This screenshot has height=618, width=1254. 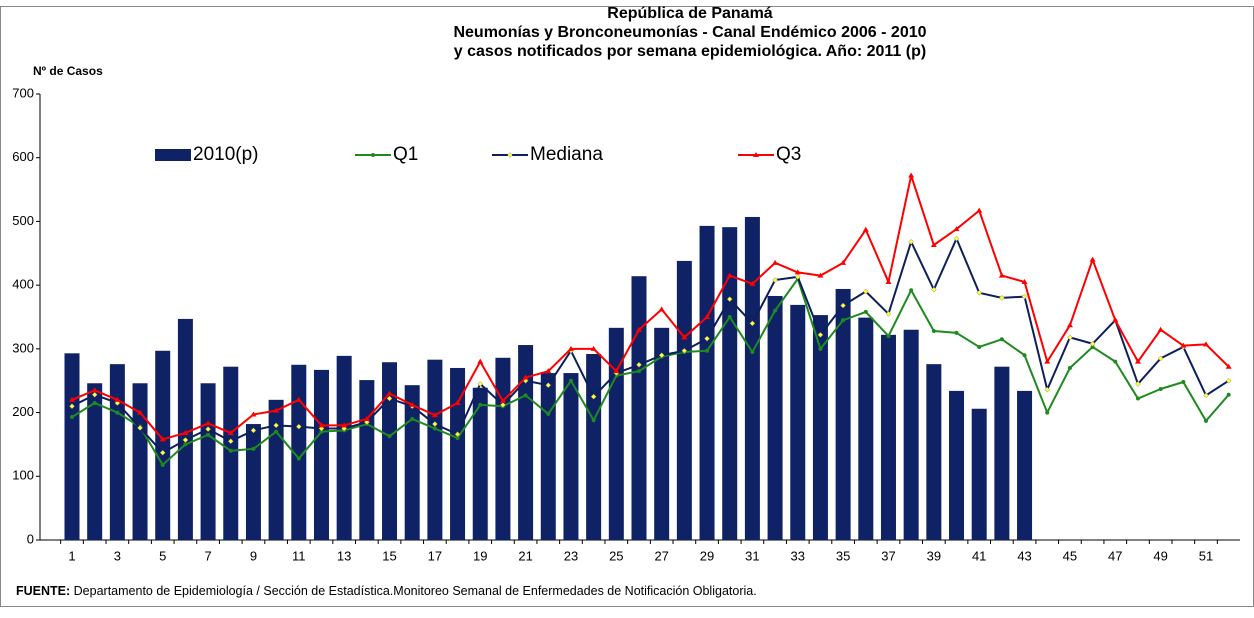 What do you see at coordinates (162, 555) in the screenshot?
I see `x-tick-label: 5` at bounding box center [162, 555].